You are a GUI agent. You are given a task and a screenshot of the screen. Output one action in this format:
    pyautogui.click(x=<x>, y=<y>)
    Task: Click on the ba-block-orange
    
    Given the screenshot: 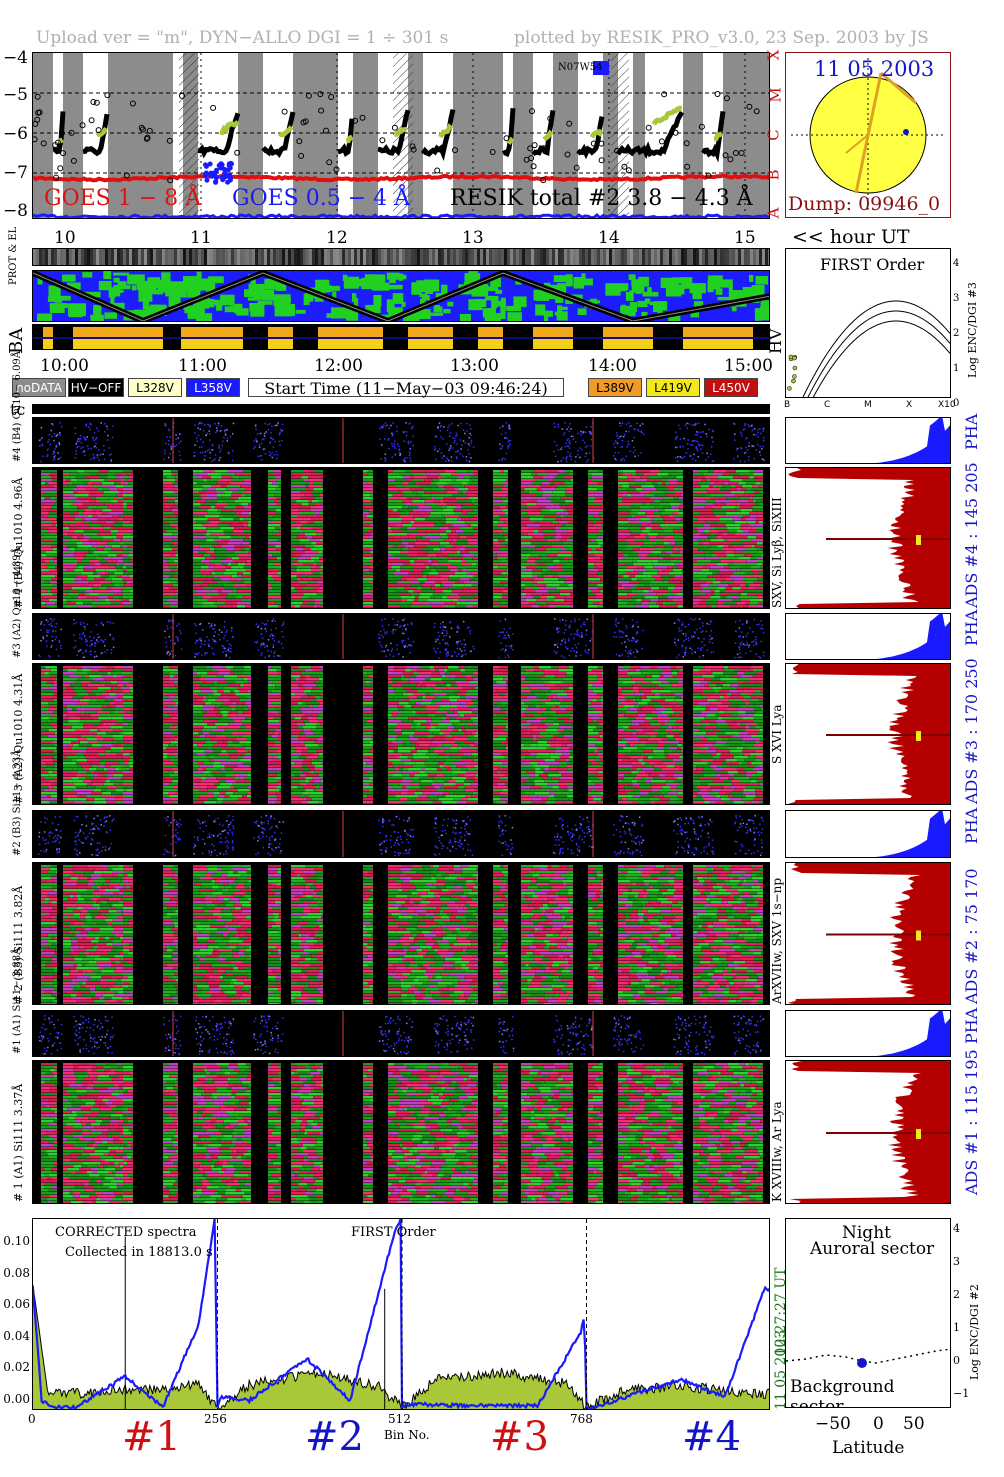 What is the action you would take?
    pyautogui.click(x=350, y=332)
    